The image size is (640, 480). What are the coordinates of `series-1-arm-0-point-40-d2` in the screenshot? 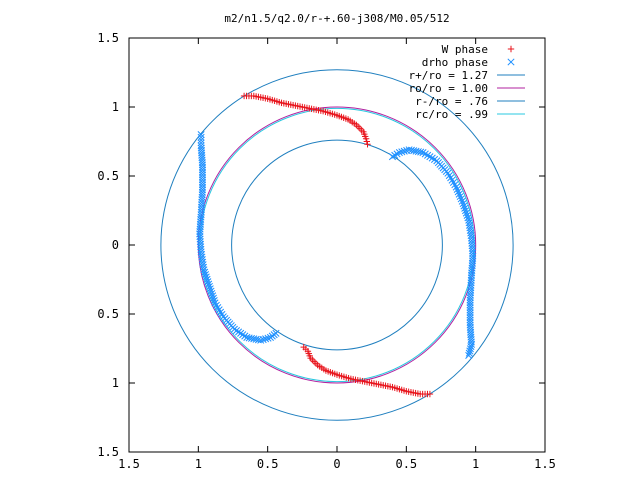 It's located at (464, 206).